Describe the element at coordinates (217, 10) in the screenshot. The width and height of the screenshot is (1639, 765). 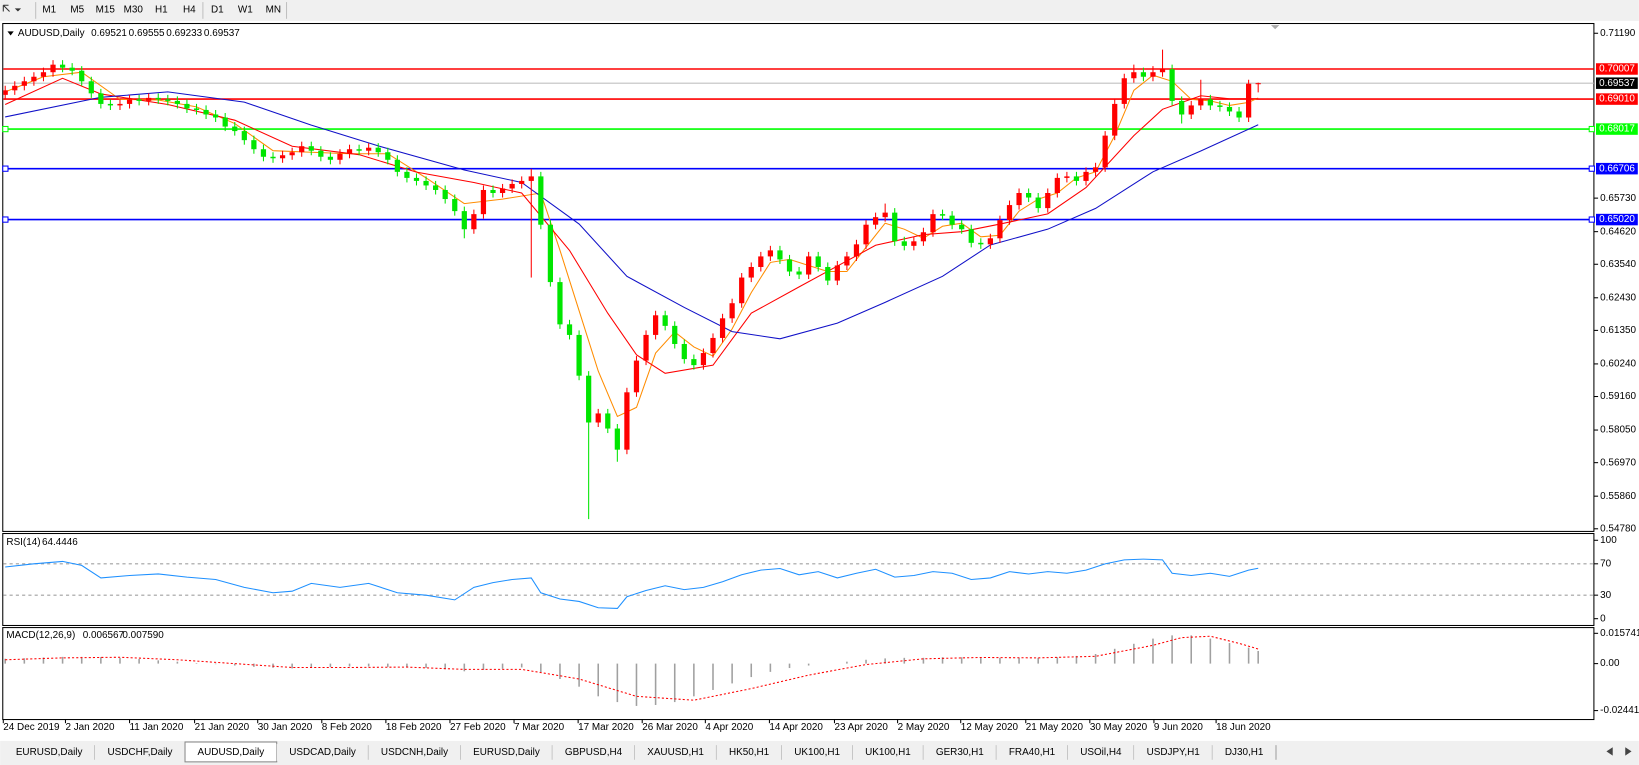
I see `timeframe-button: D1` at that location.